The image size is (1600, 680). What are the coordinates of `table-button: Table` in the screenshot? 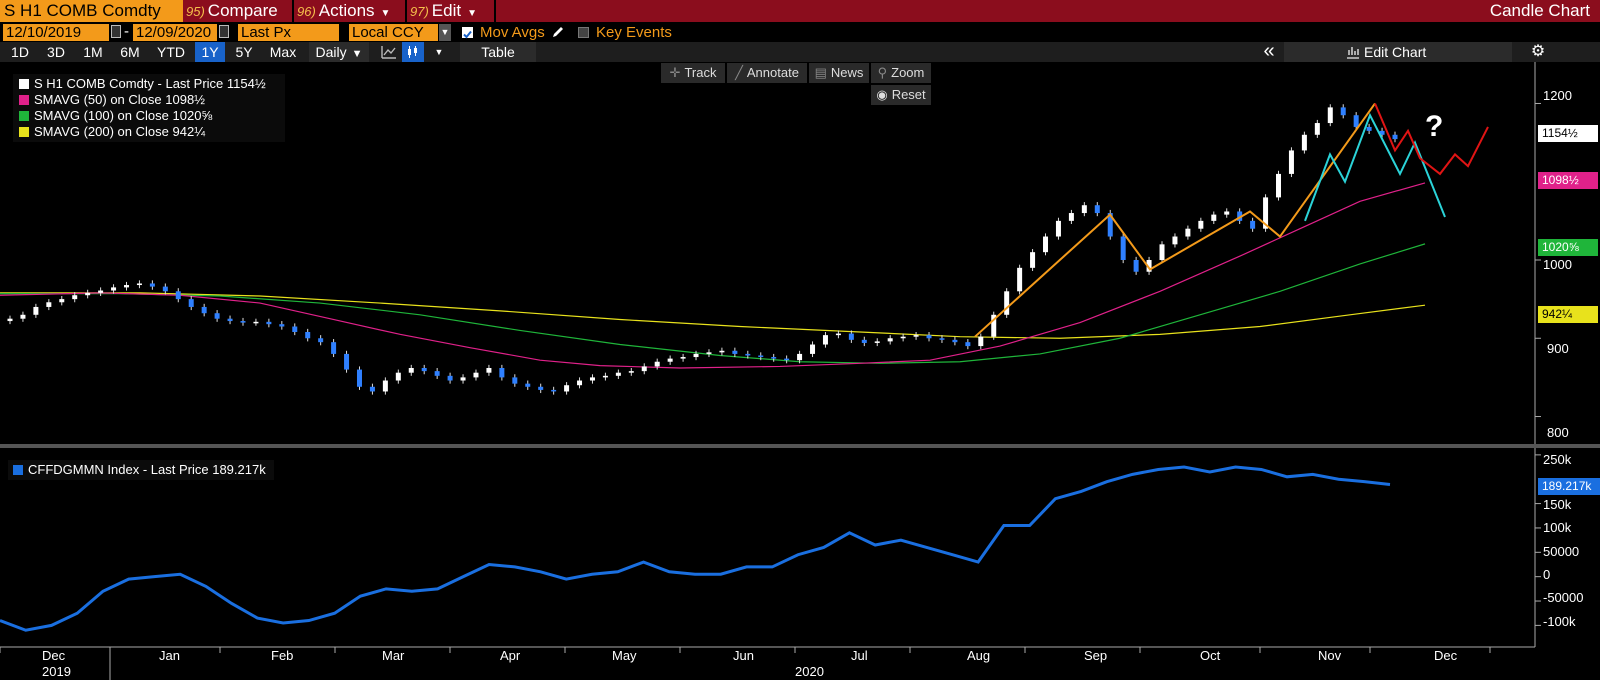 It's located at (498, 52).